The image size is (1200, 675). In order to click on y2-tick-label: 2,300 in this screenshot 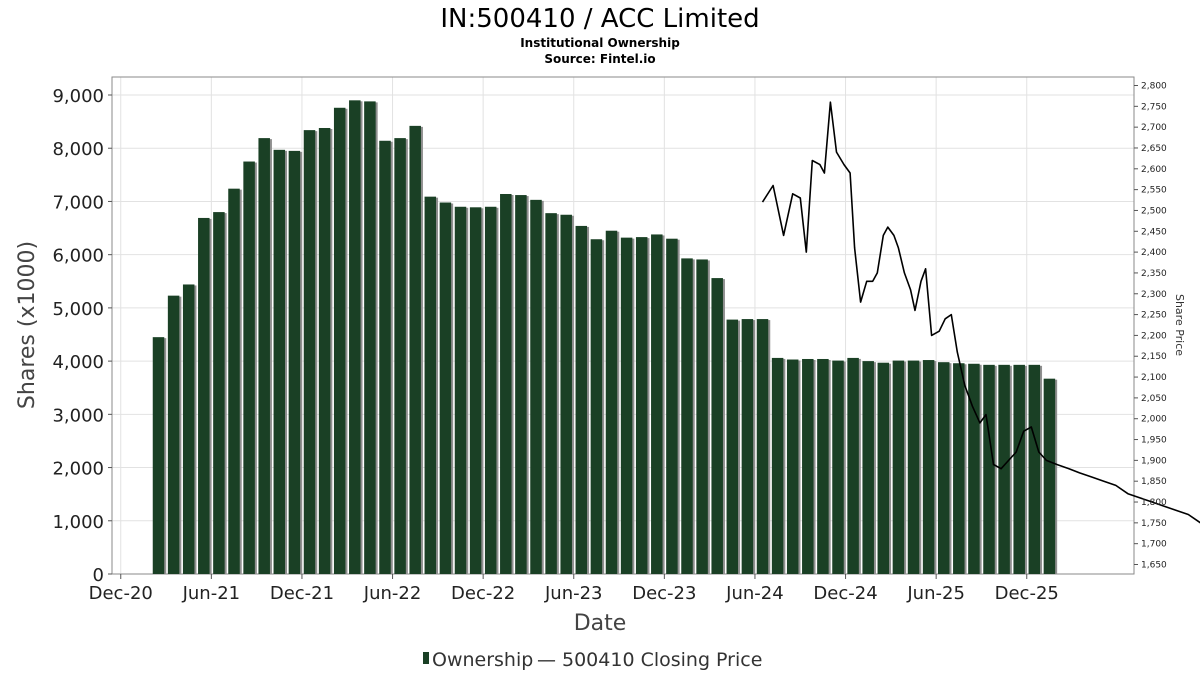, I will do `click(1154, 295)`.